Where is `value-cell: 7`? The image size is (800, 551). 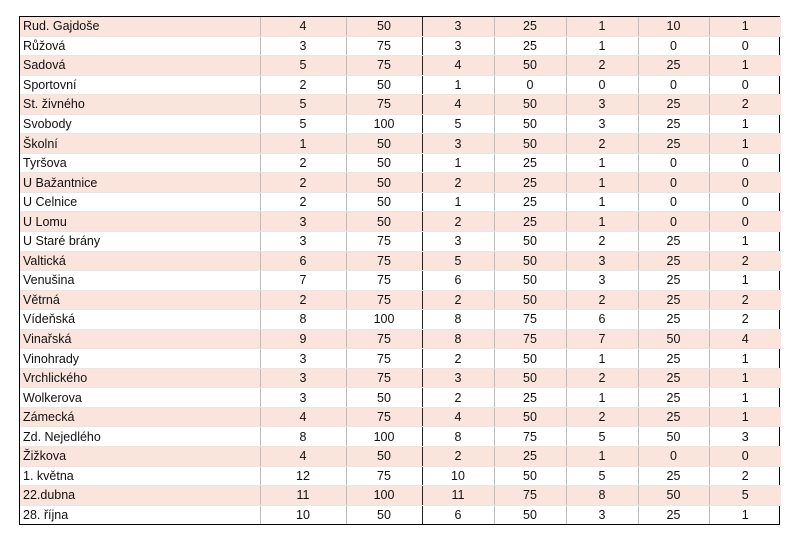
value-cell: 7 is located at coordinates (601, 339).